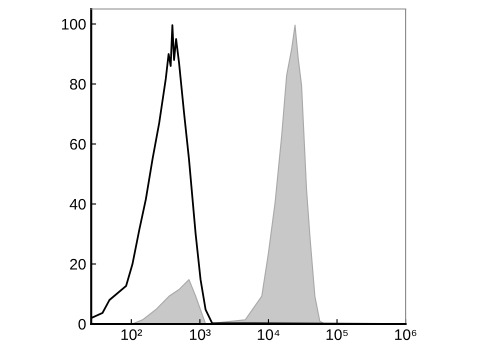  I want to click on y-tick-label: 80, so click(78, 84).